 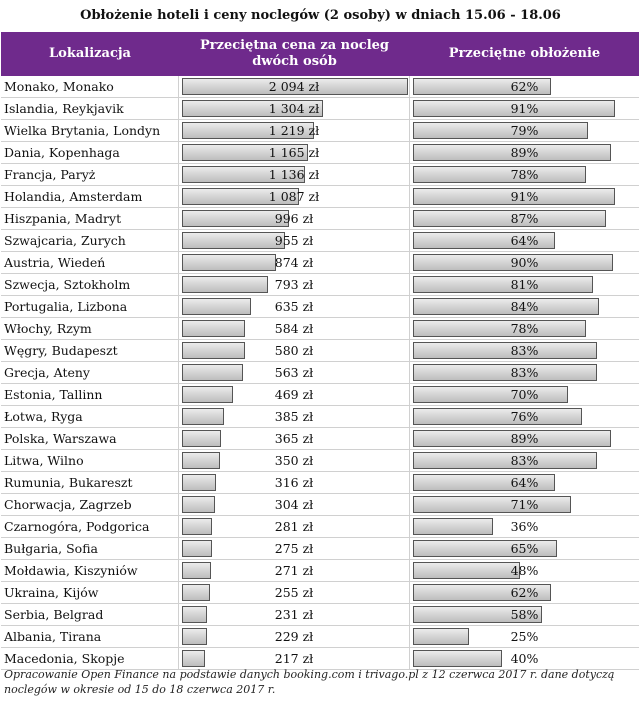 What do you see at coordinates (320, 395) in the screenshot?
I see `table-row: Estonia, Tallinn 469 zł 70%` at bounding box center [320, 395].